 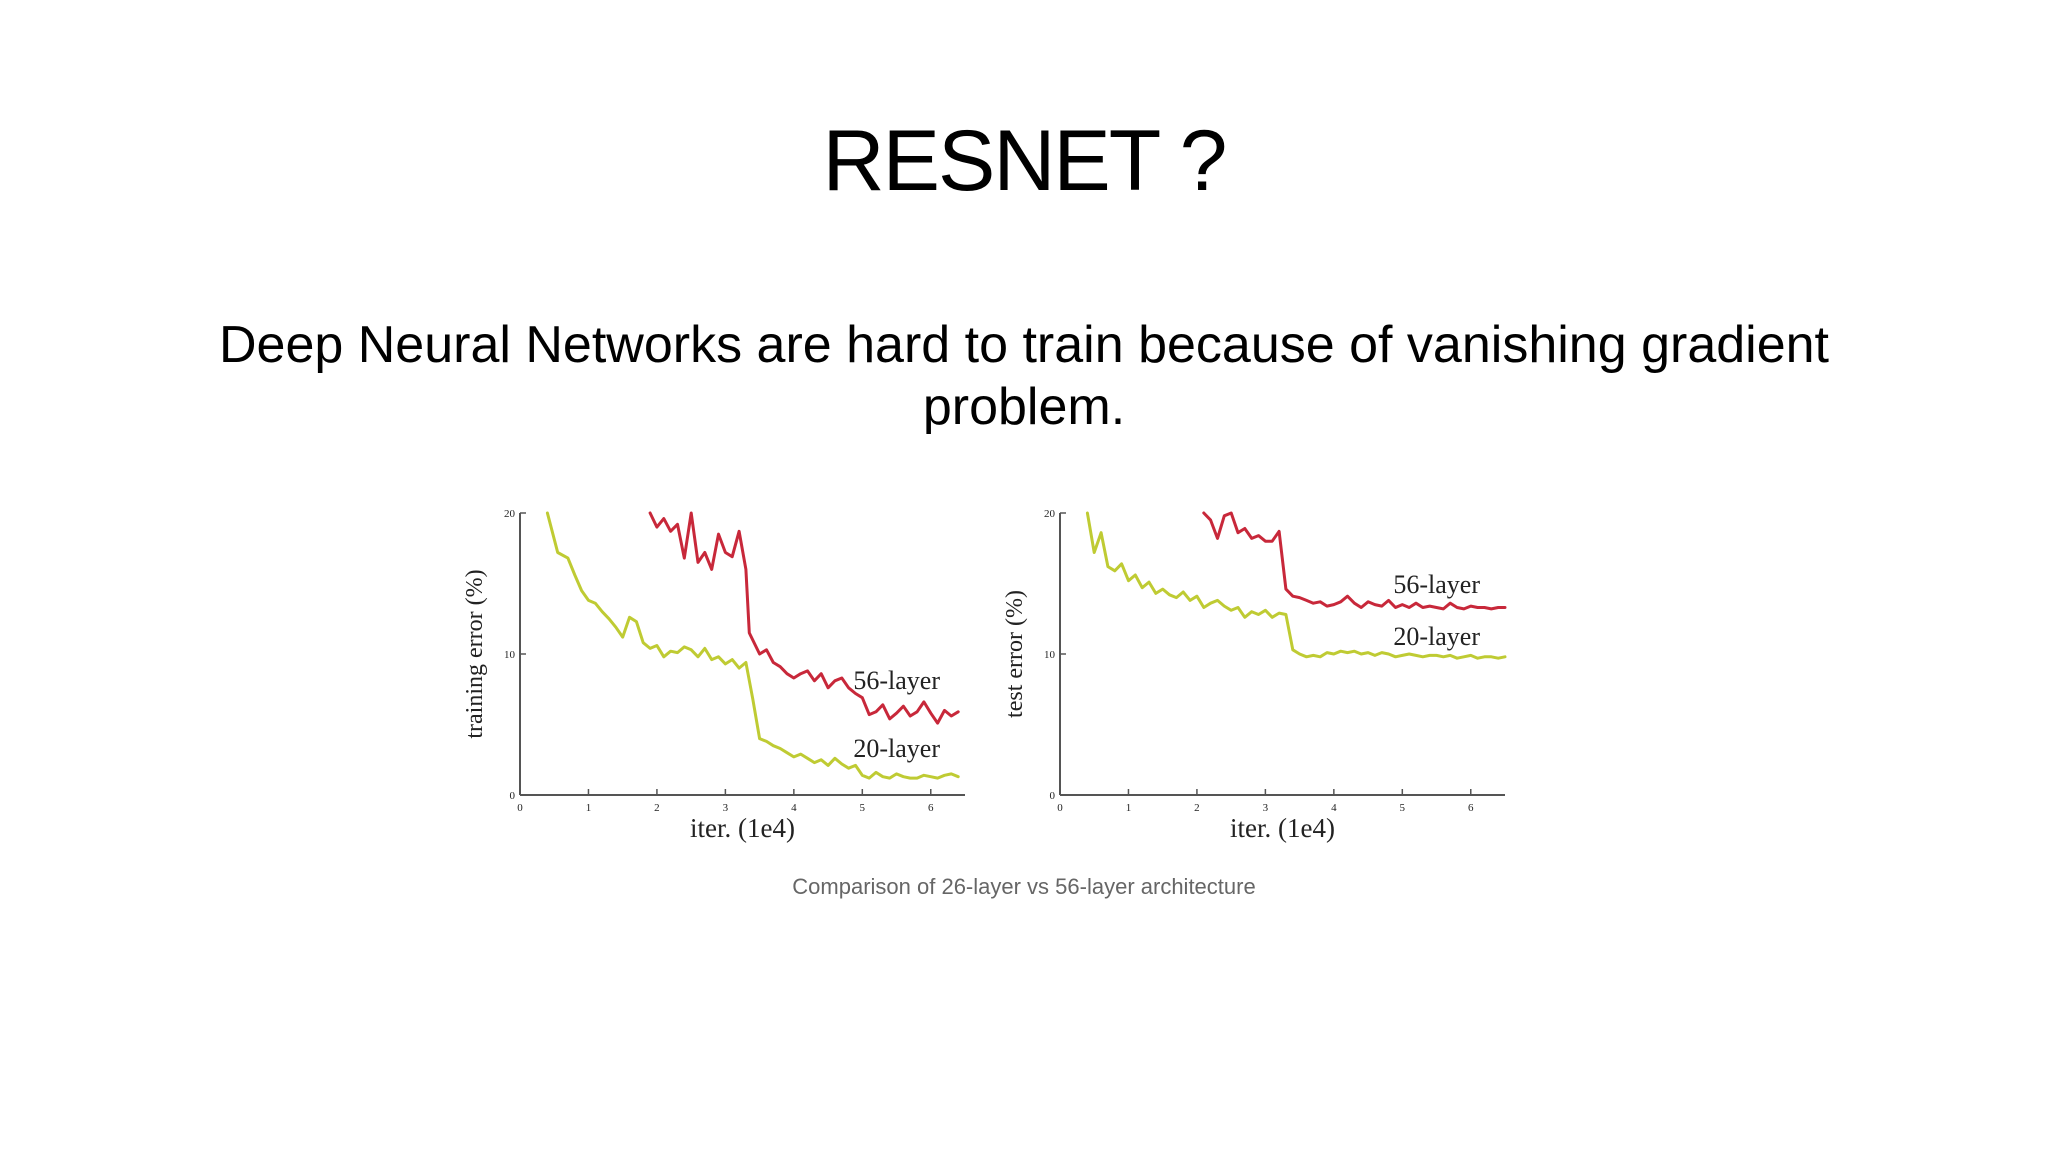 I want to click on y-axis-label: test error (%), so click(x=1015, y=654).